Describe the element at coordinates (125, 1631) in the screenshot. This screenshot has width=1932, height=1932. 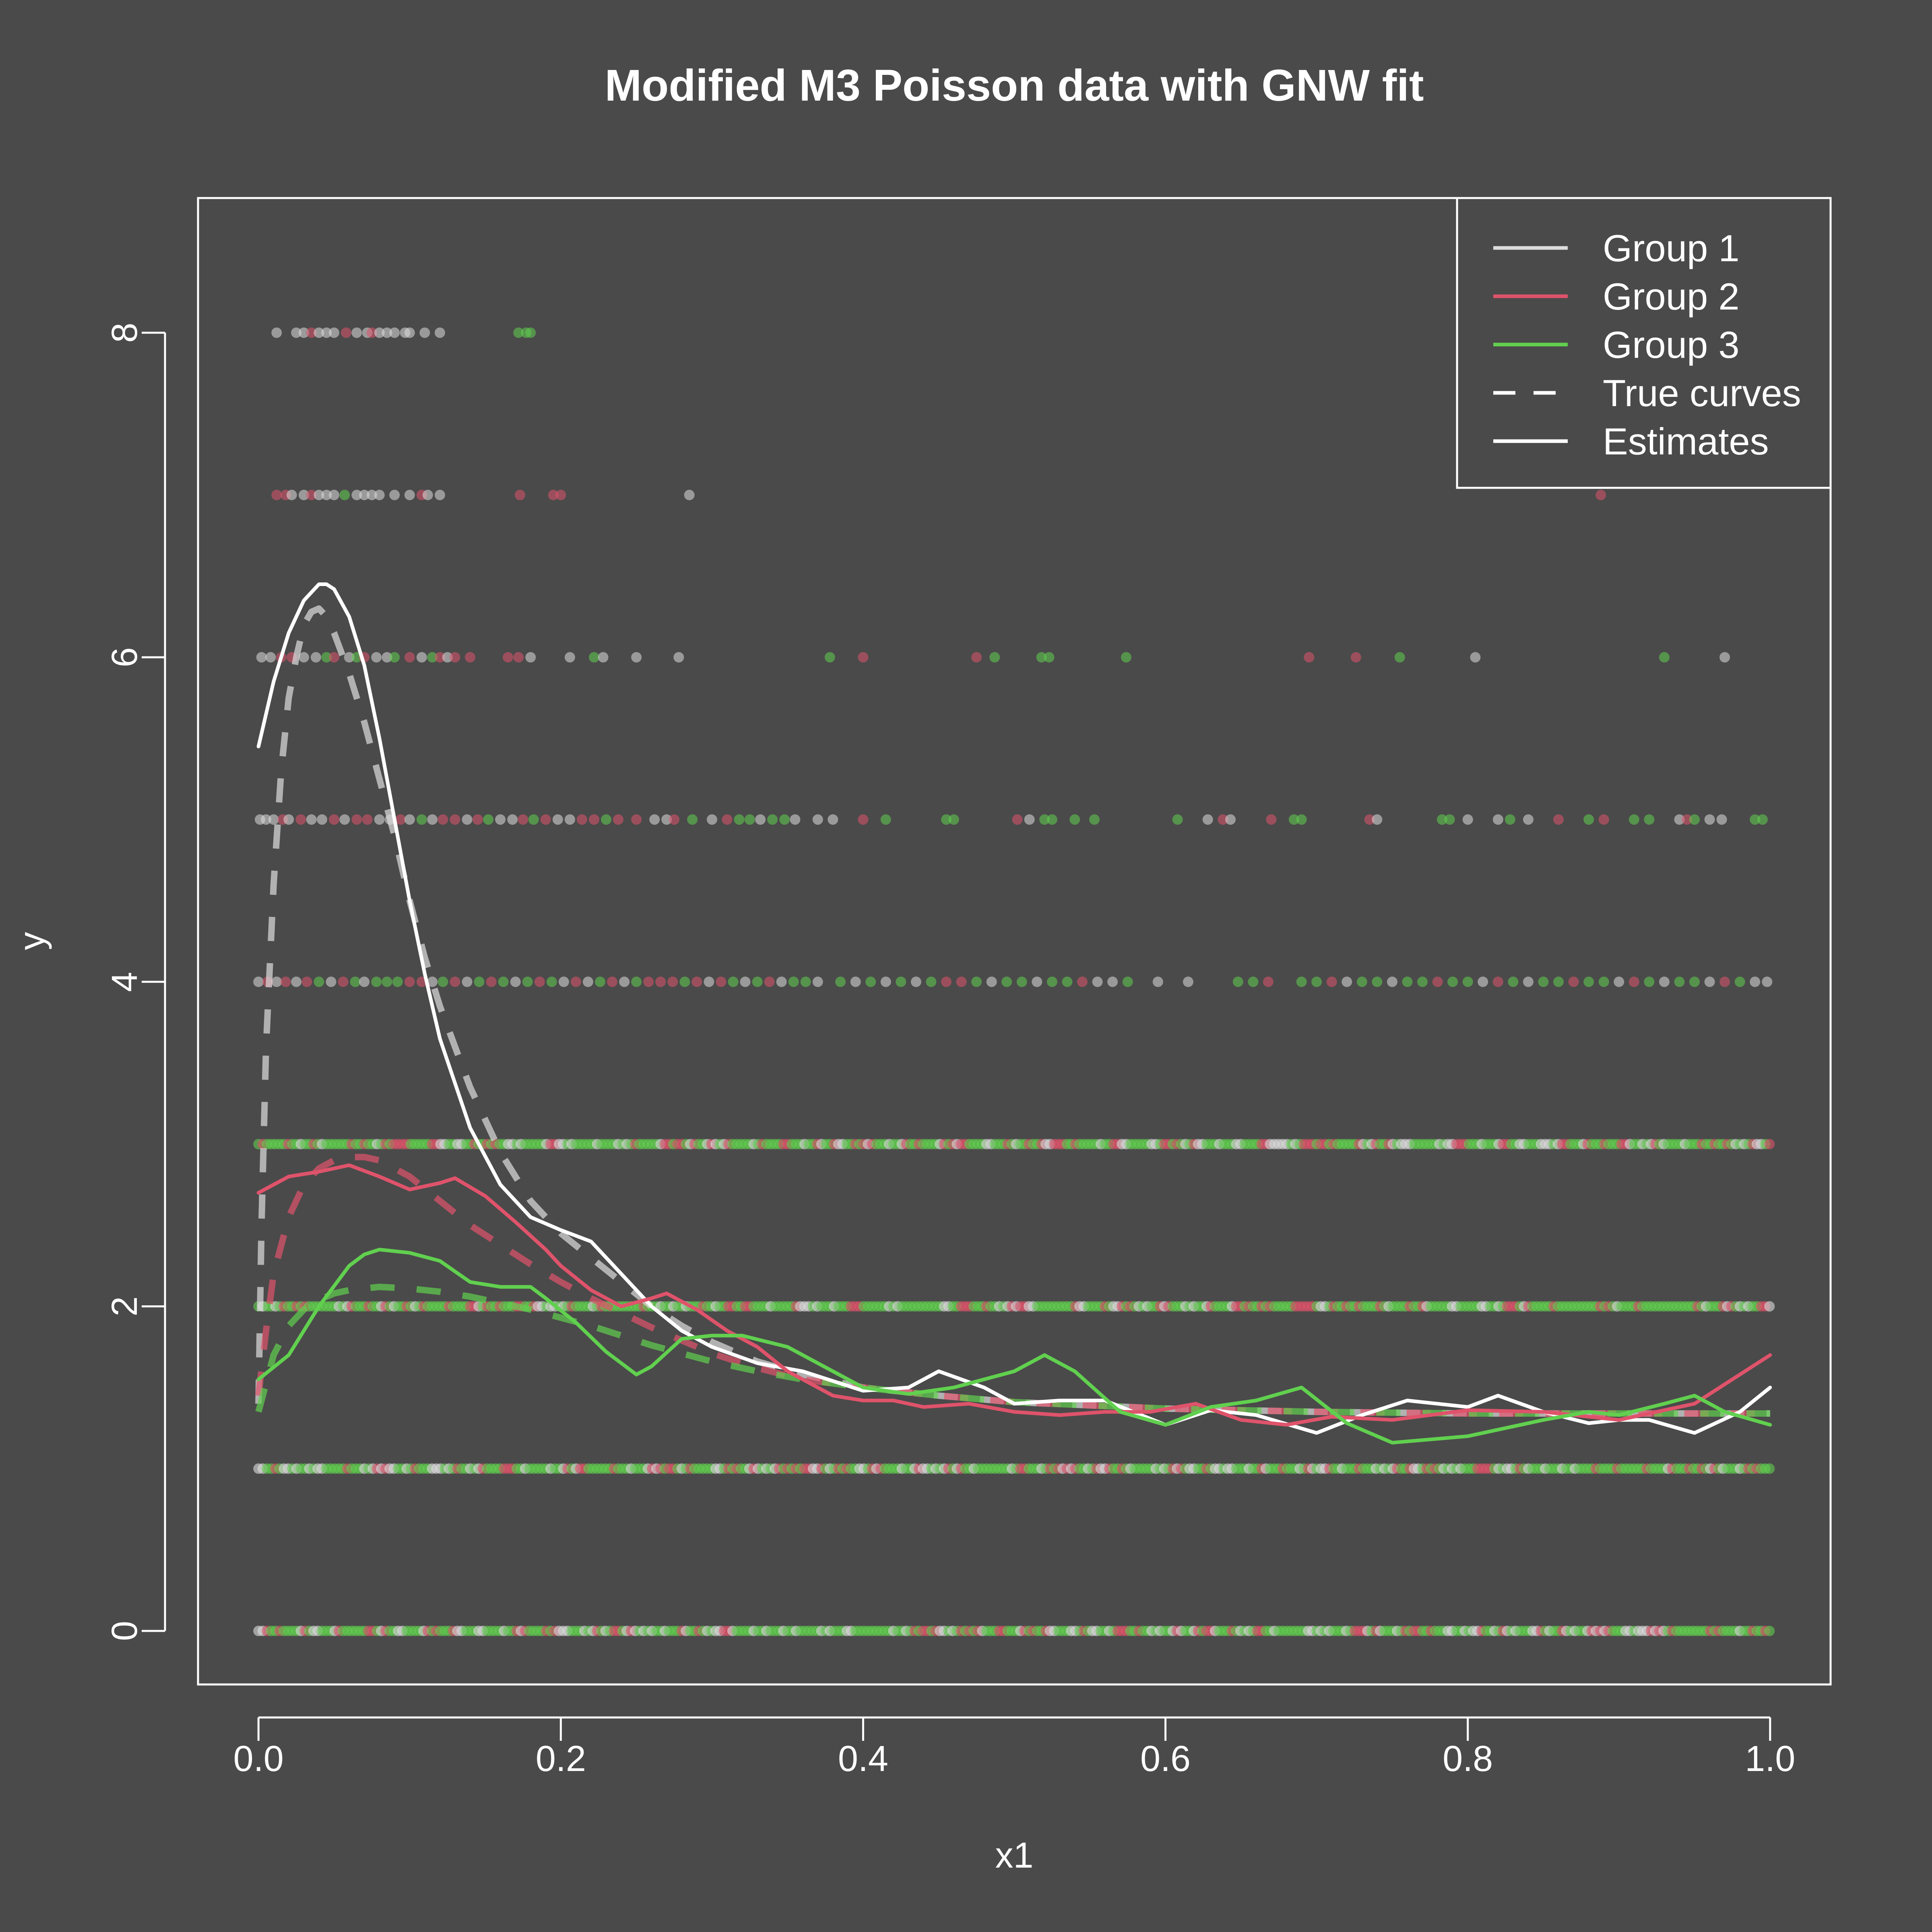
I see `y-tick-label: 0` at that location.